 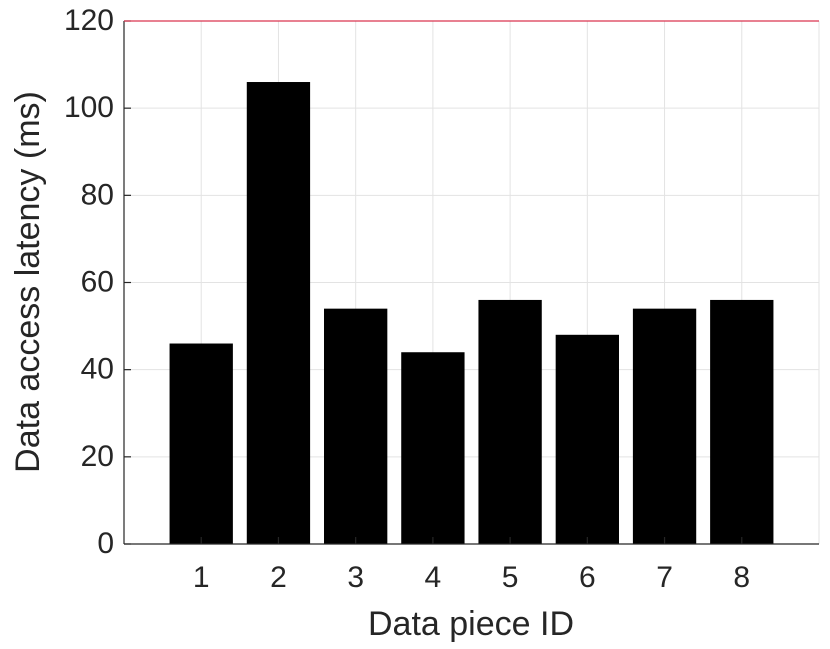 I want to click on y-tick-label: 100, so click(x=89, y=107).